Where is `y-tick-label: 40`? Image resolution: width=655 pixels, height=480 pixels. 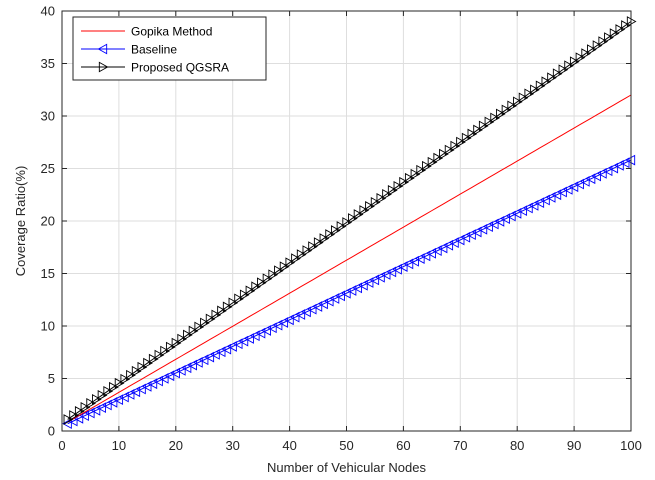 y-tick-label: 40 is located at coordinates (48, 11).